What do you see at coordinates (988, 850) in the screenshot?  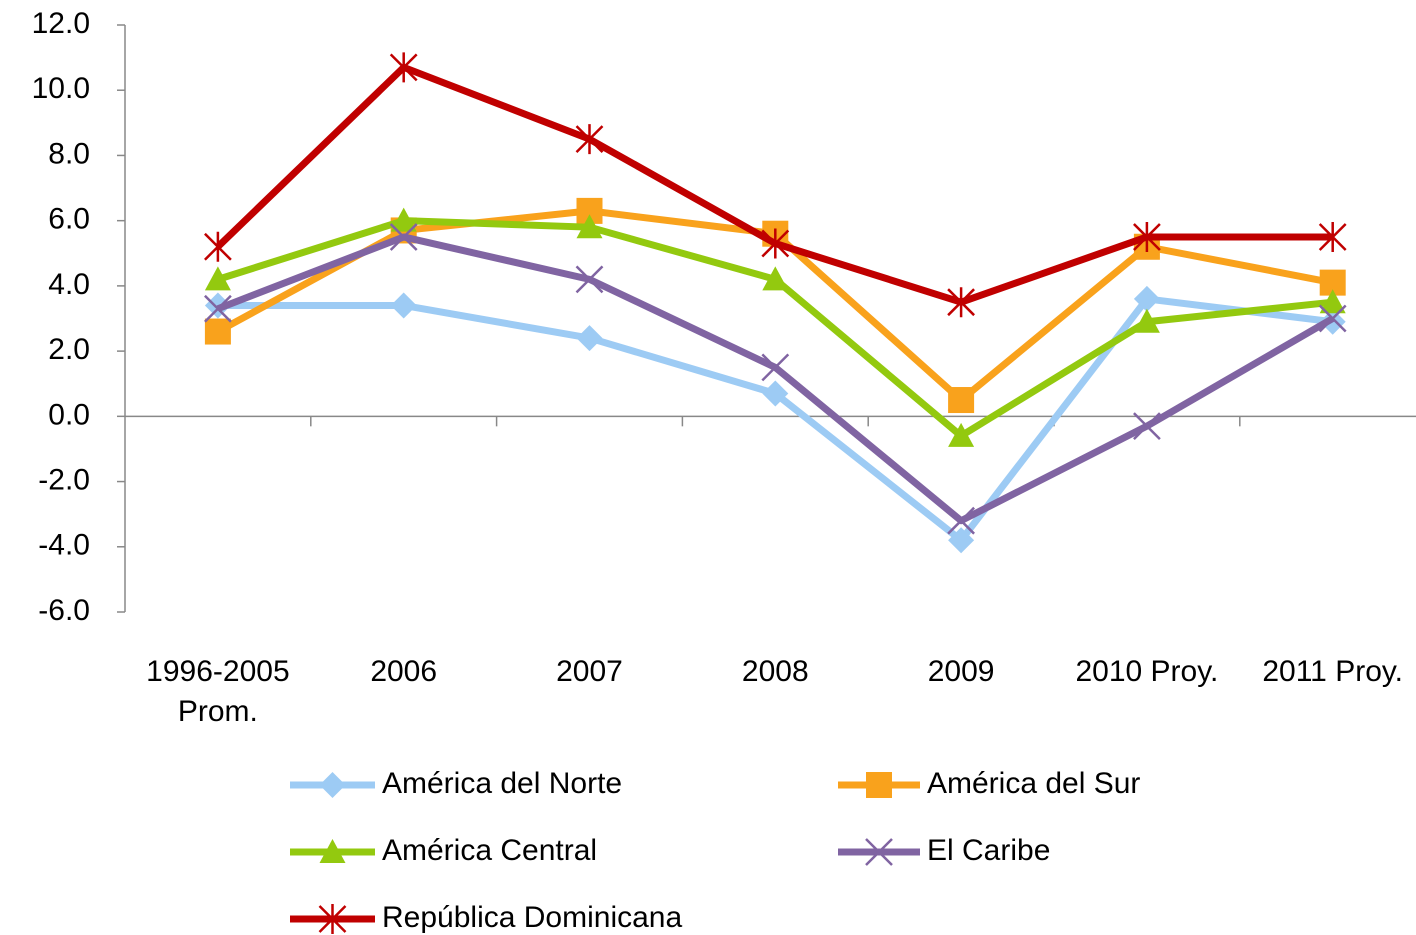 I see `legend-label: El Caribe` at bounding box center [988, 850].